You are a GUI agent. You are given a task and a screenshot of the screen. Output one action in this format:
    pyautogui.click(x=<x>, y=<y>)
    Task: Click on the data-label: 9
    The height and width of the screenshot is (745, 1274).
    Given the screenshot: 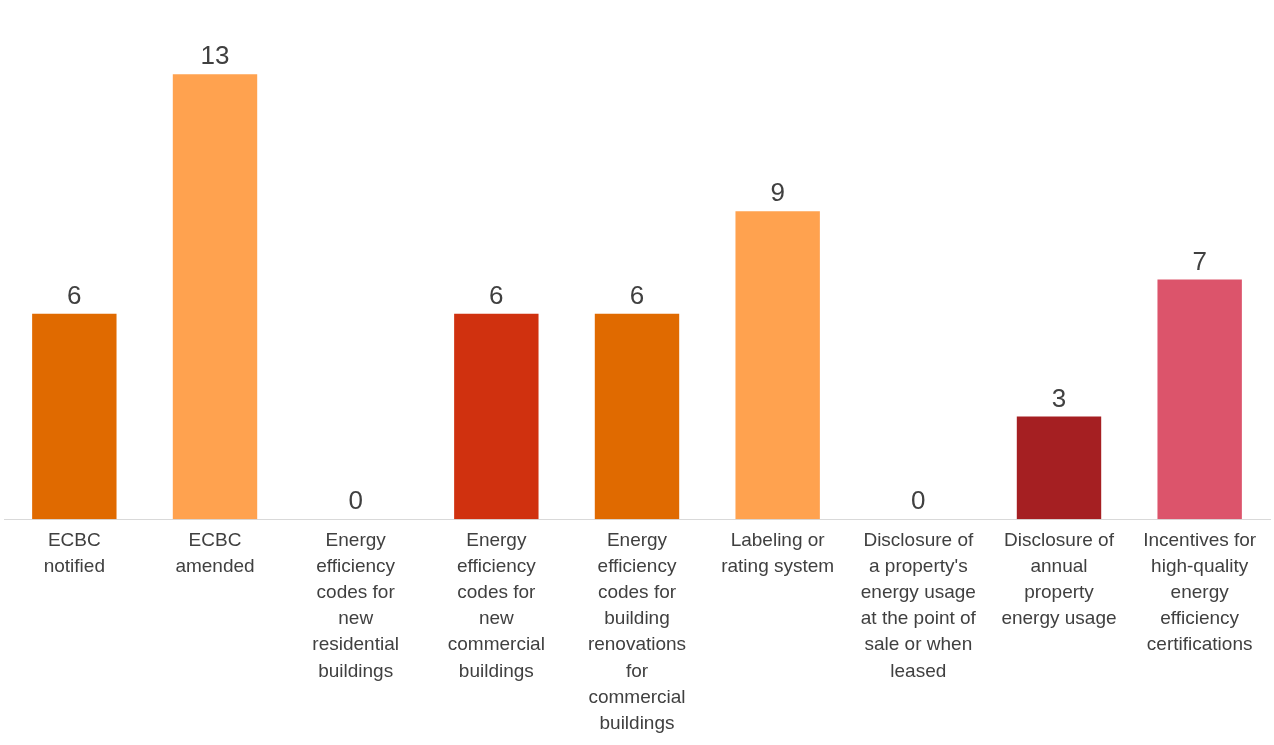 What is the action you would take?
    pyautogui.click(x=777, y=192)
    